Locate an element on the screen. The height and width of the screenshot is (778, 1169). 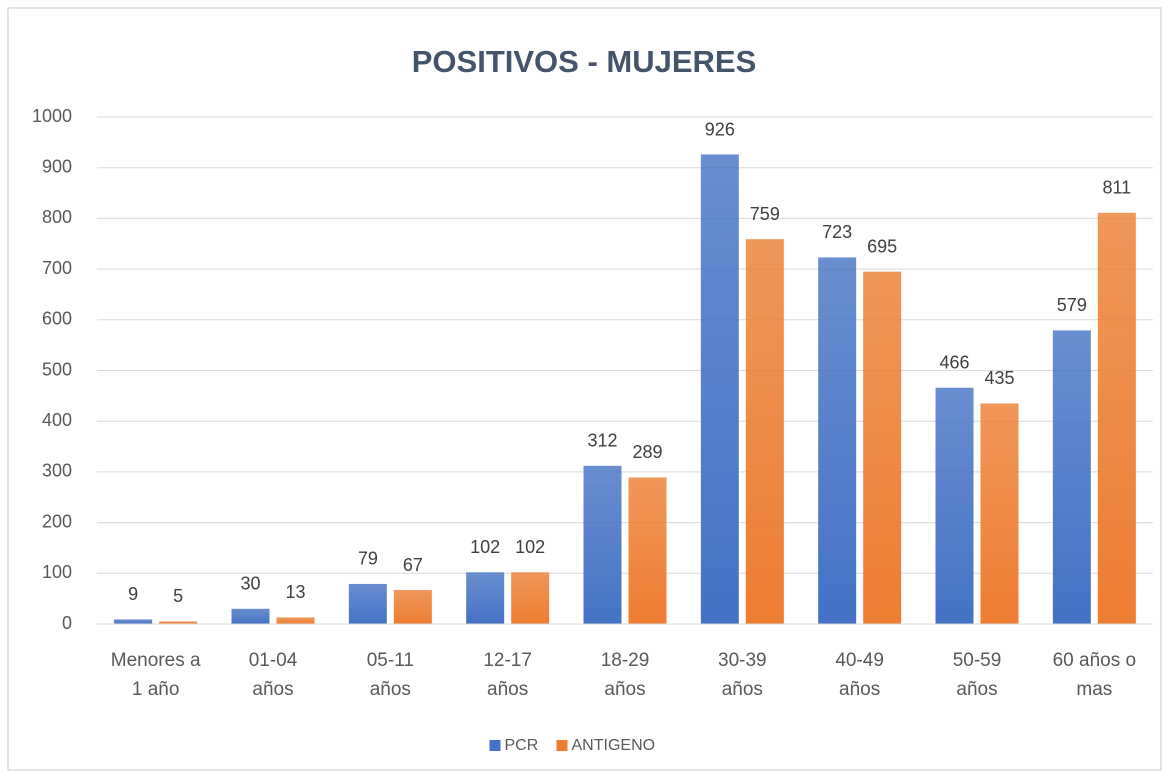
data-label: 9 is located at coordinates (133, 594).